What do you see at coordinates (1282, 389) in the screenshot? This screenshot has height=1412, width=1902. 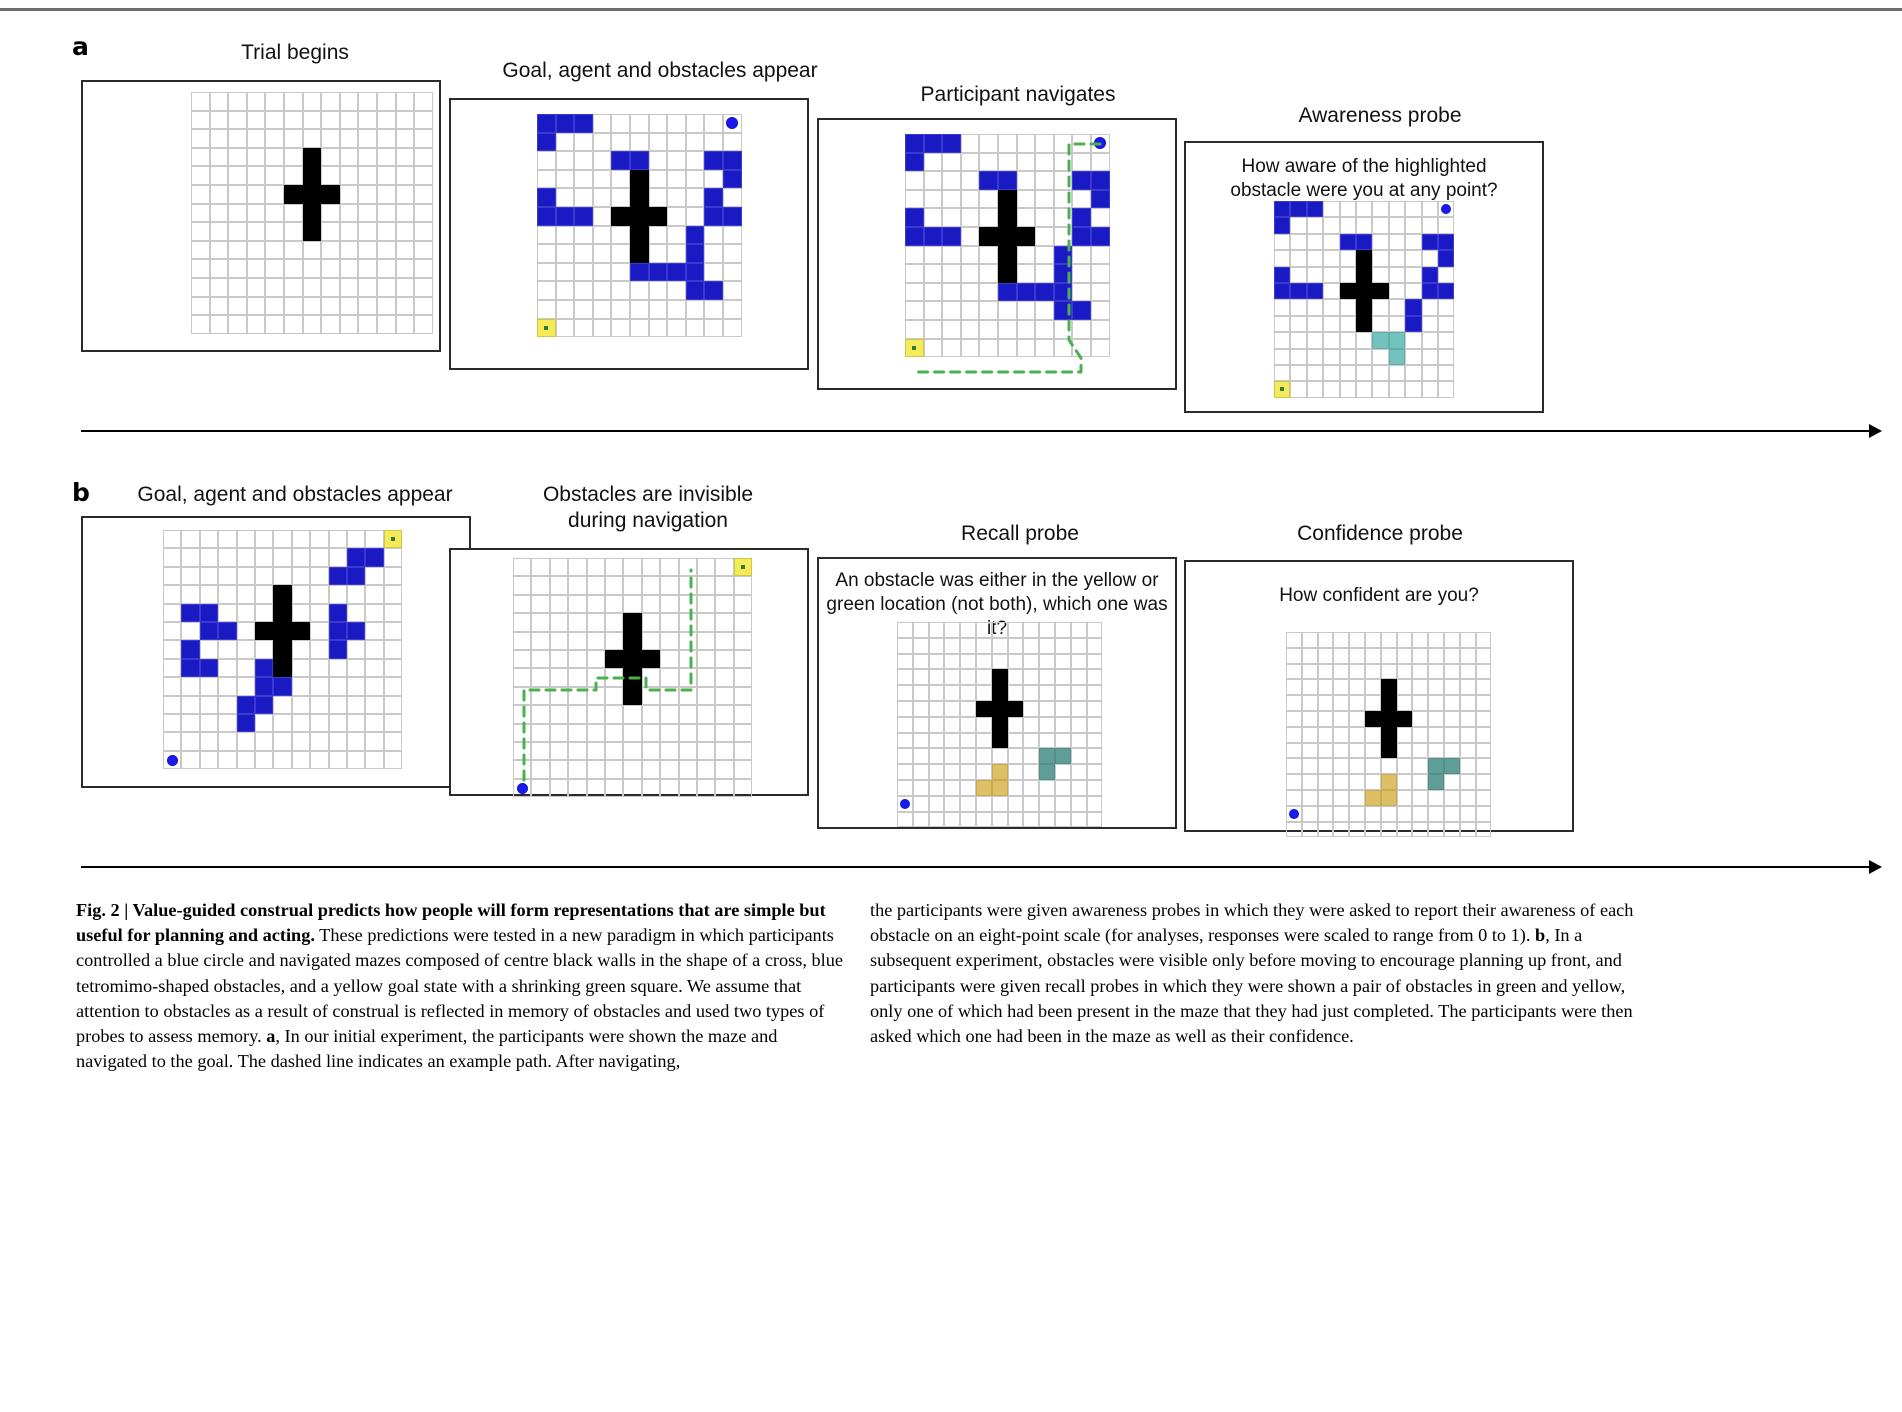 I see `maze-cell-goal` at bounding box center [1282, 389].